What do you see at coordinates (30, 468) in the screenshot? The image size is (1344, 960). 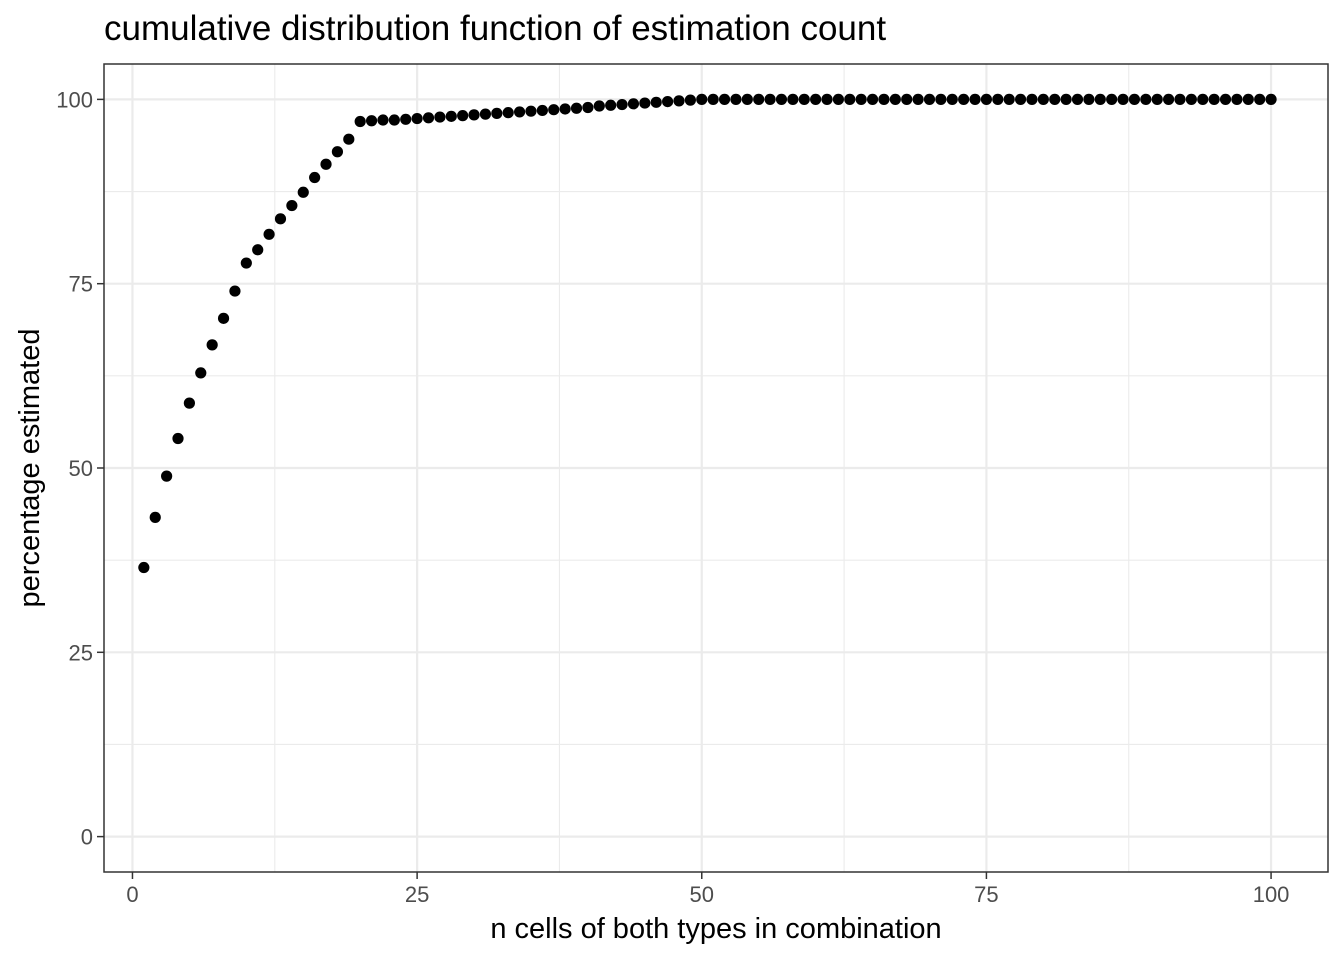 I see `y-axis-title: percentage estimated` at bounding box center [30, 468].